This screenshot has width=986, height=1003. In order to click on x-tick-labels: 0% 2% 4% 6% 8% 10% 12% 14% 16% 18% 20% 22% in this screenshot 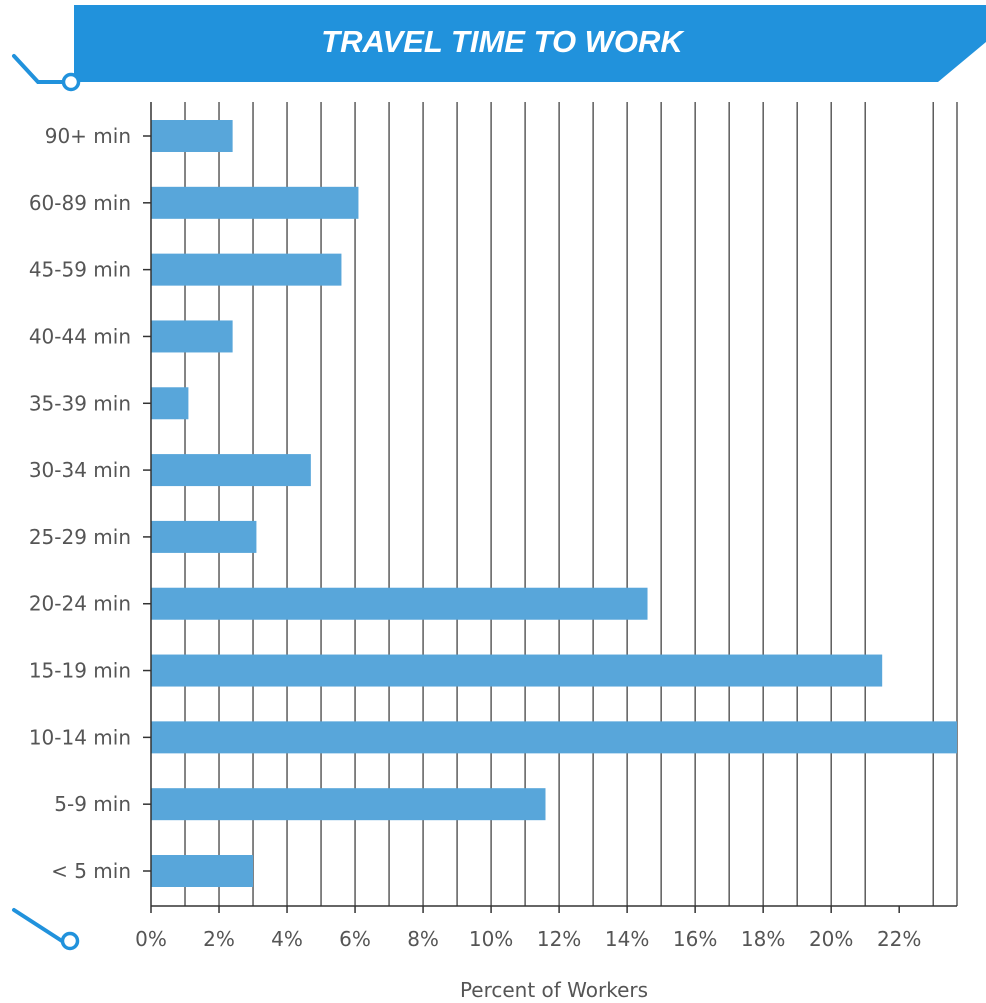, I will do `click(528, 939)`.